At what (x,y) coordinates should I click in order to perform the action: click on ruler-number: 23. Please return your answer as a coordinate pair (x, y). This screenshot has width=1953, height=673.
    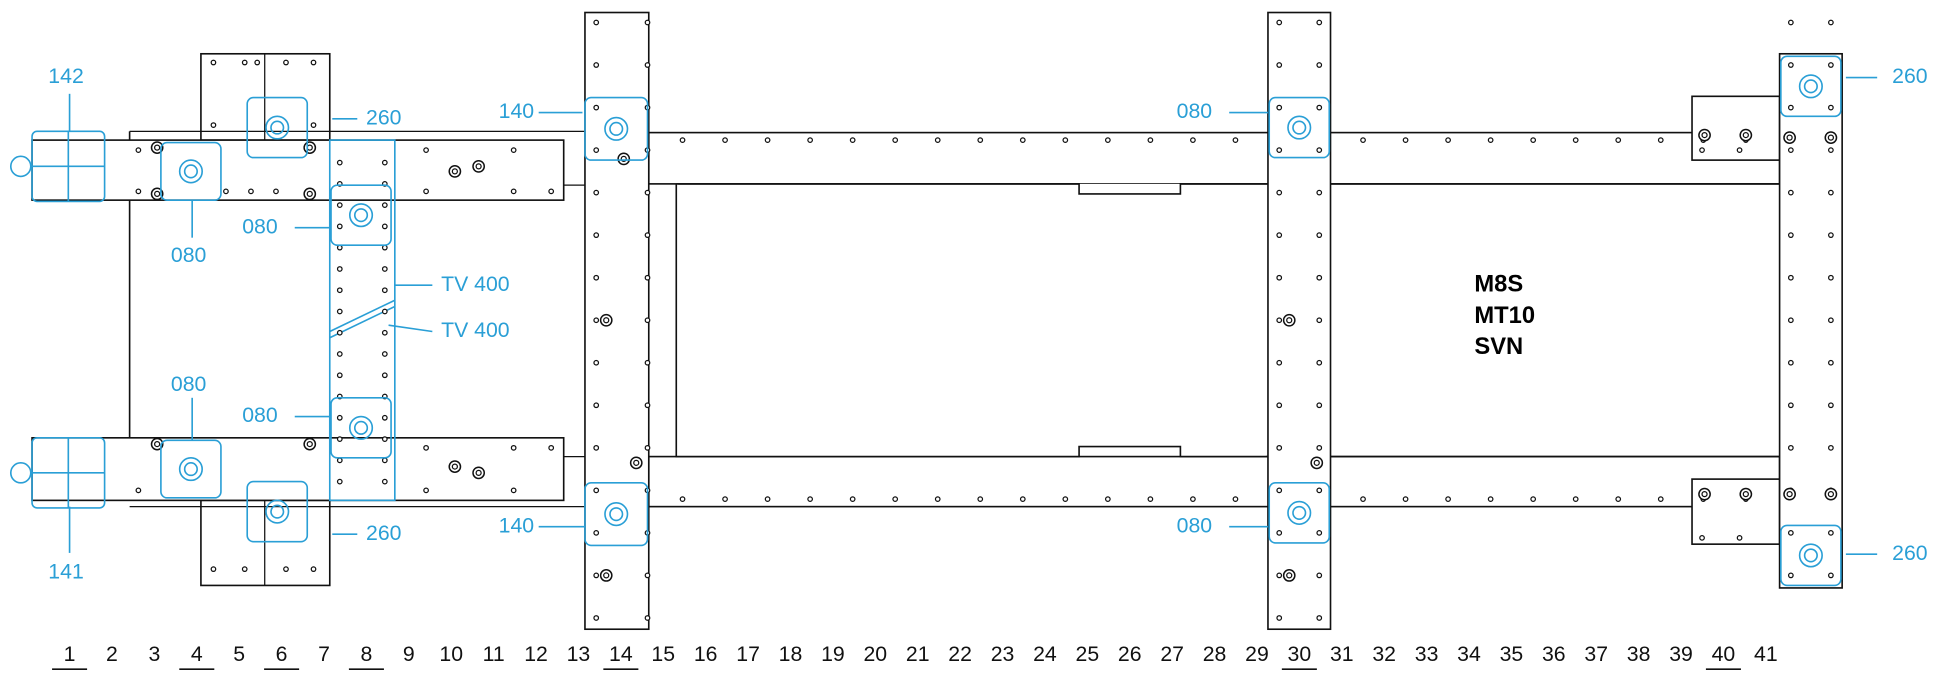
    Looking at the image, I should click on (1003, 654).